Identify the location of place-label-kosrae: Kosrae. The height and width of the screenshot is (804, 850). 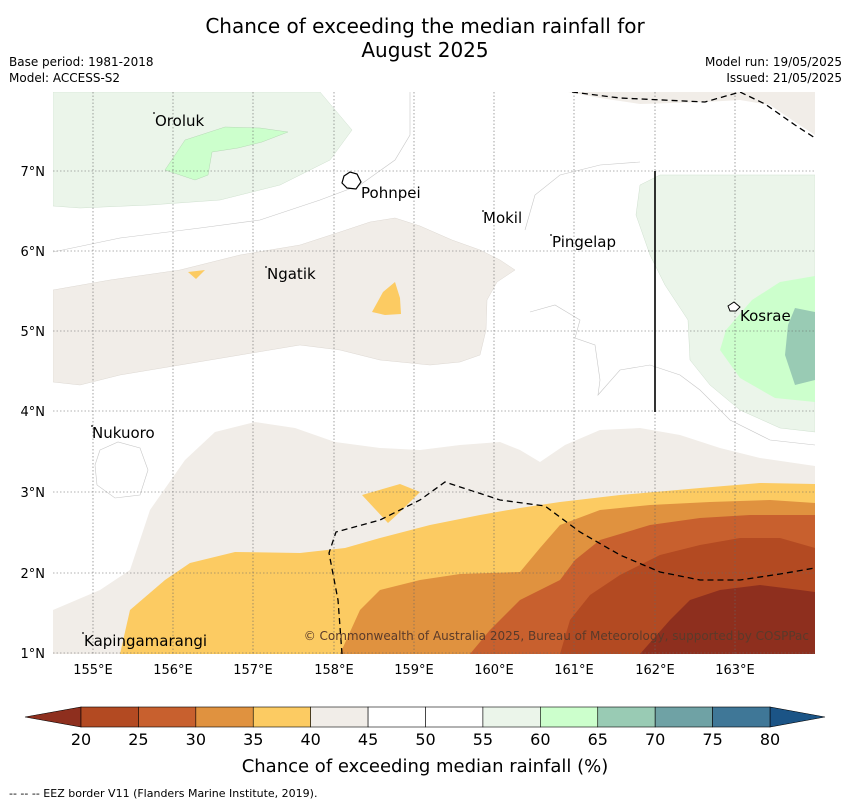
(765, 316).